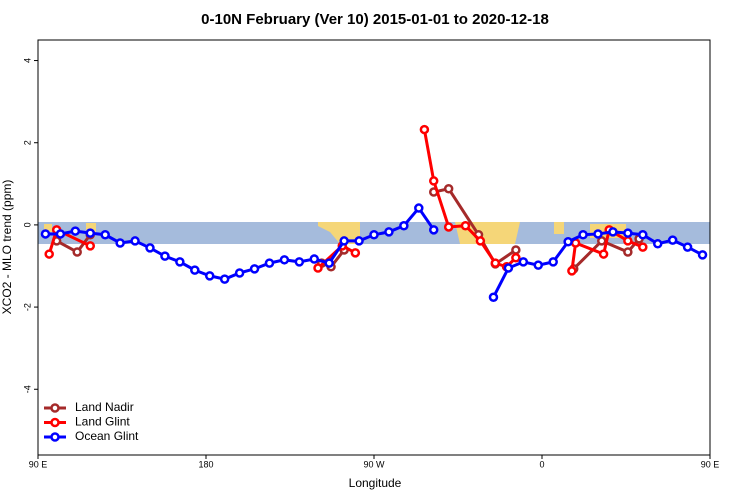  What do you see at coordinates (27, 142) in the screenshot?
I see `y-tick-label: 2` at bounding box center [27, 142].